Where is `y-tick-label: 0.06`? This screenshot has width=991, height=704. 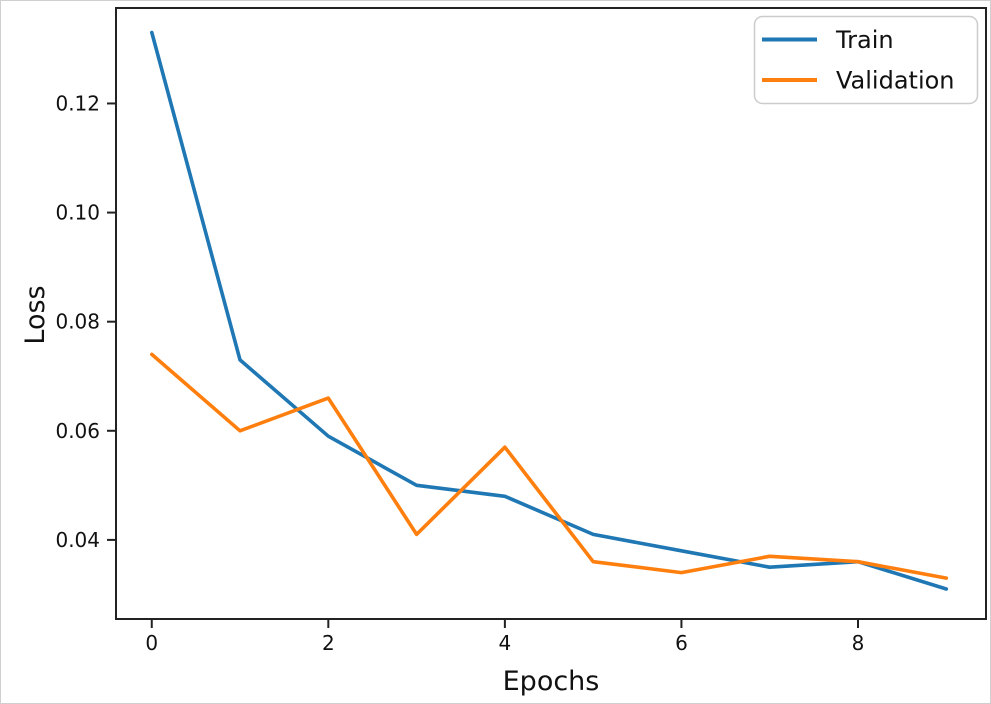 y-tick-label: 0.06 is located at coordinates (77, 431).